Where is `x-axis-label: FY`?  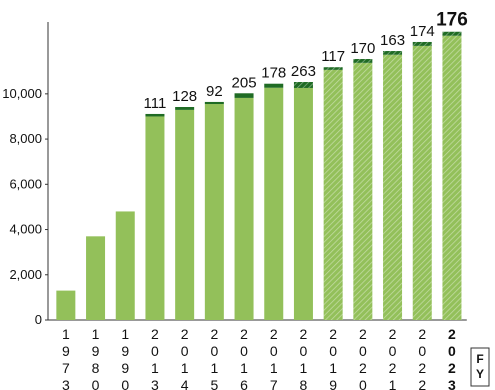
x-axis-label: FY is located at coordinates (480, 367).